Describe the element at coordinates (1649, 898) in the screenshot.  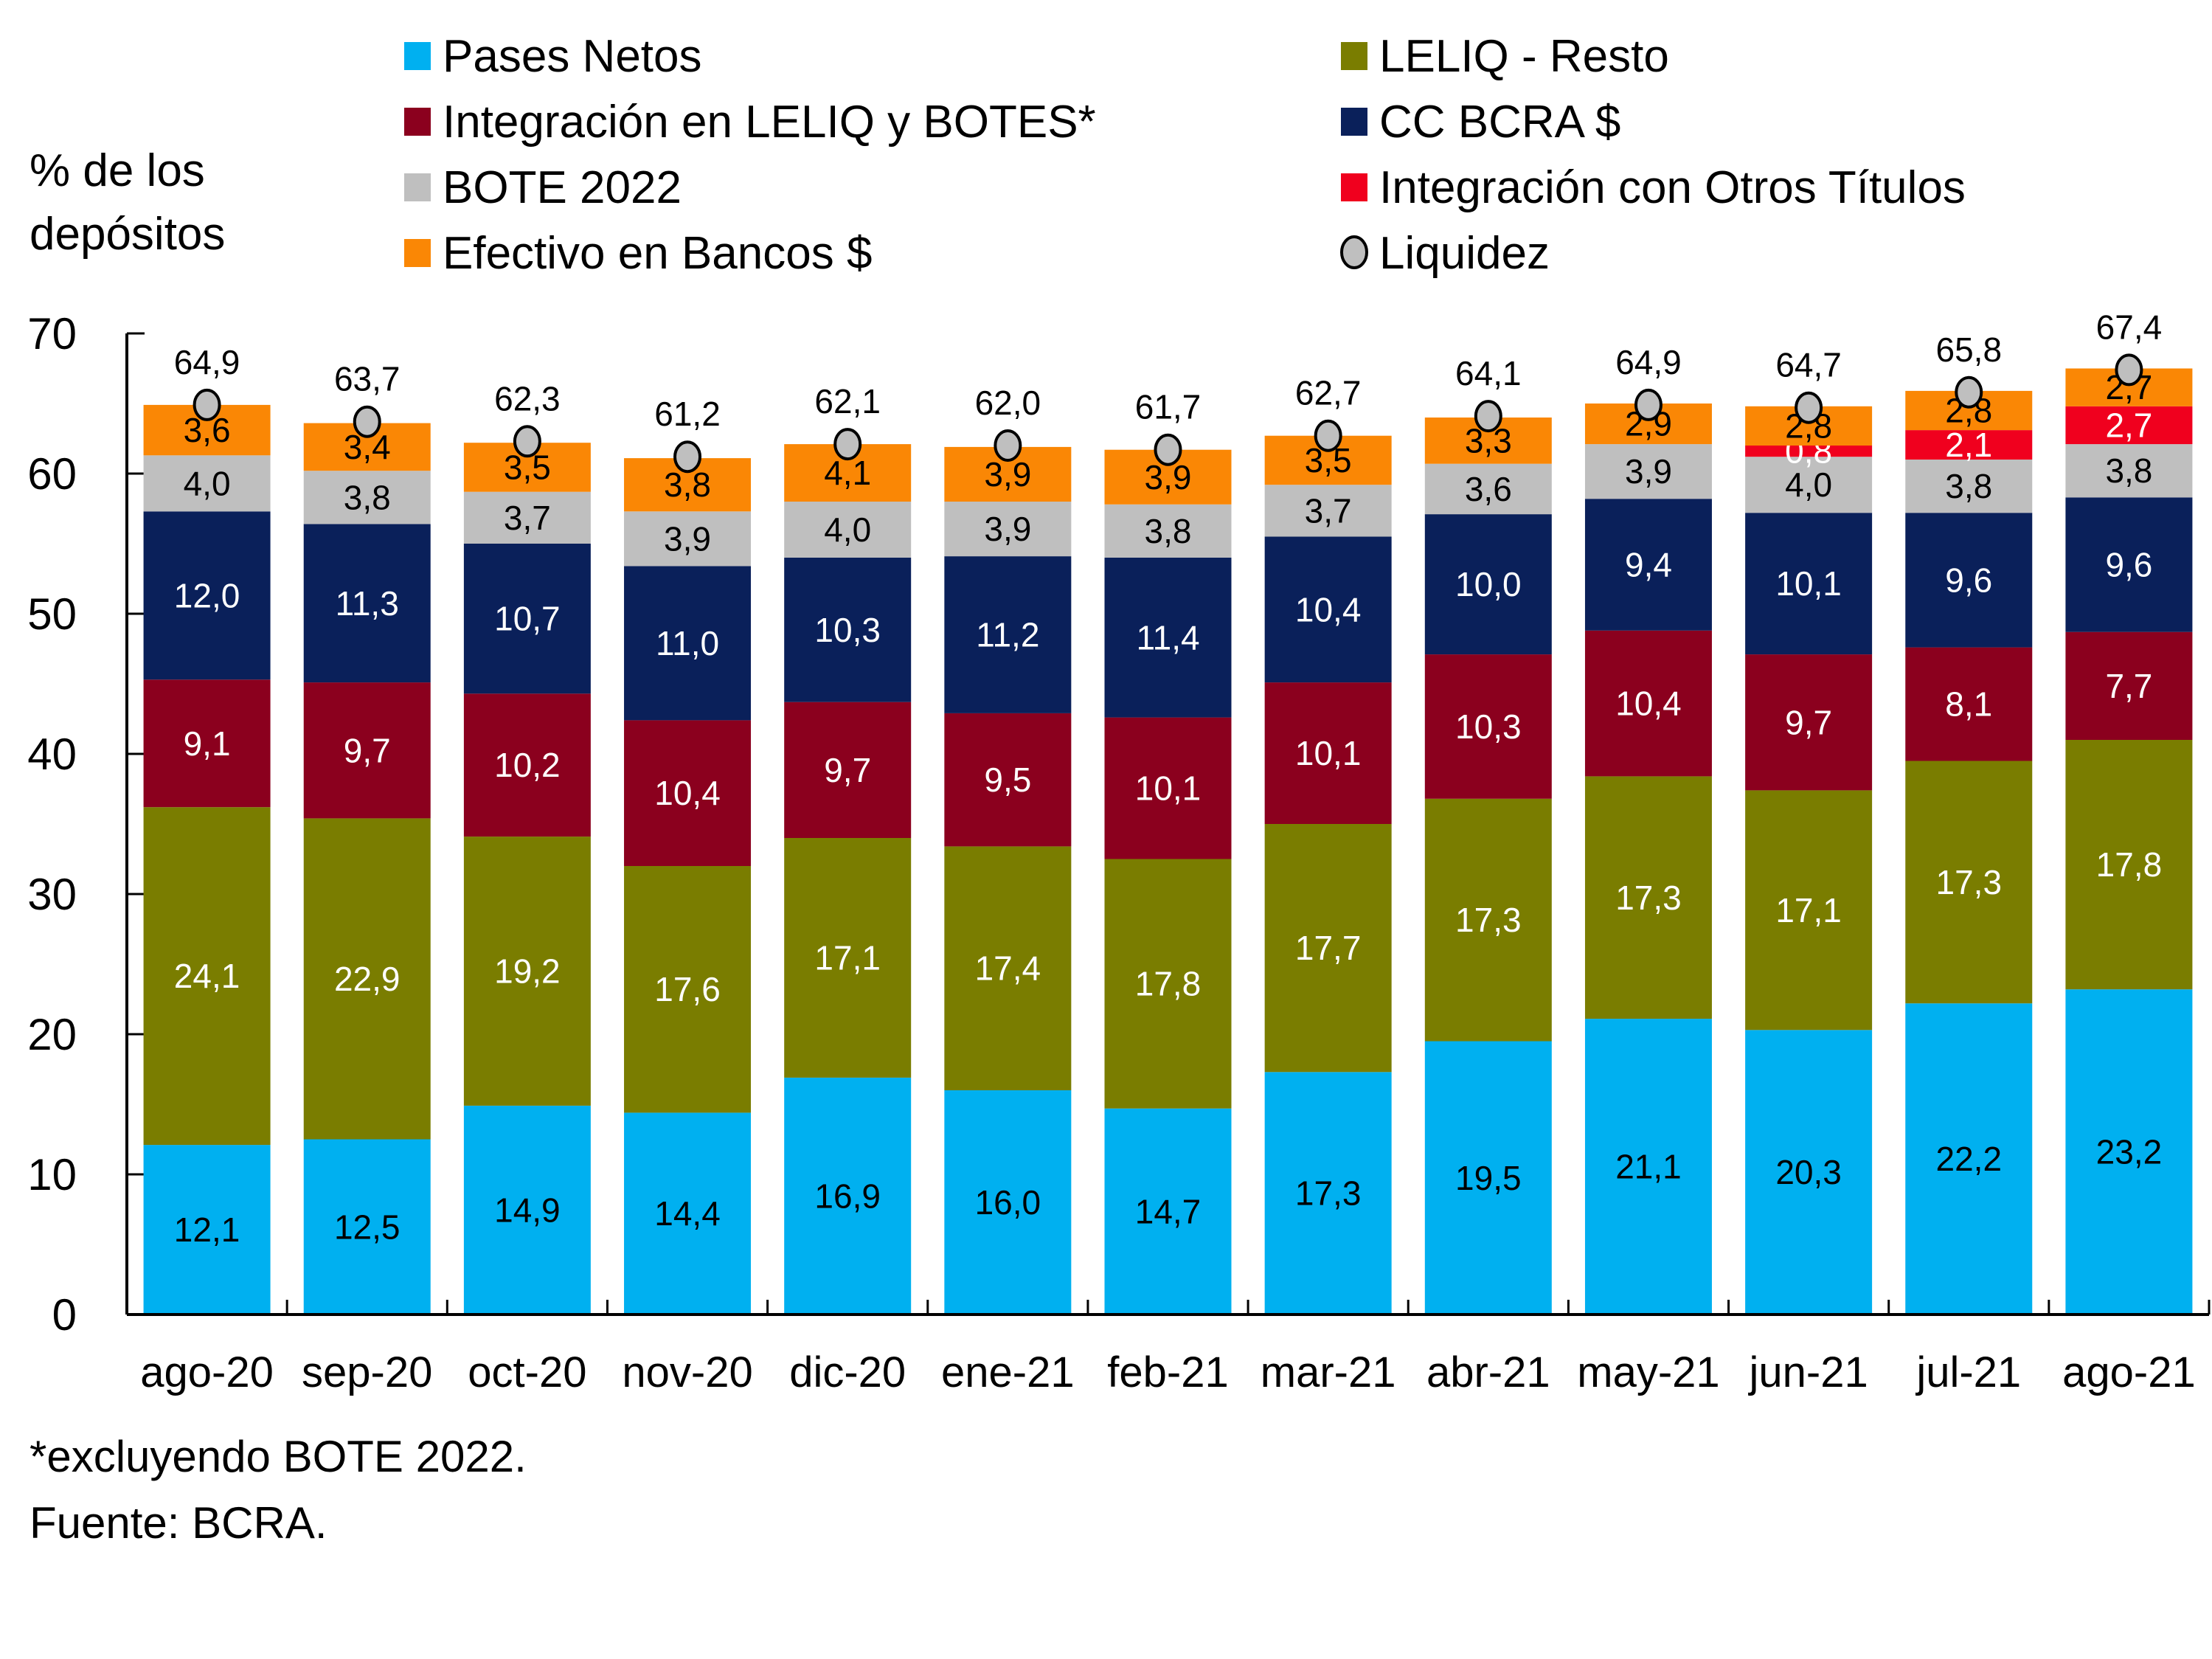
I see `data-label-leliq-resto: 17,3` at that location.